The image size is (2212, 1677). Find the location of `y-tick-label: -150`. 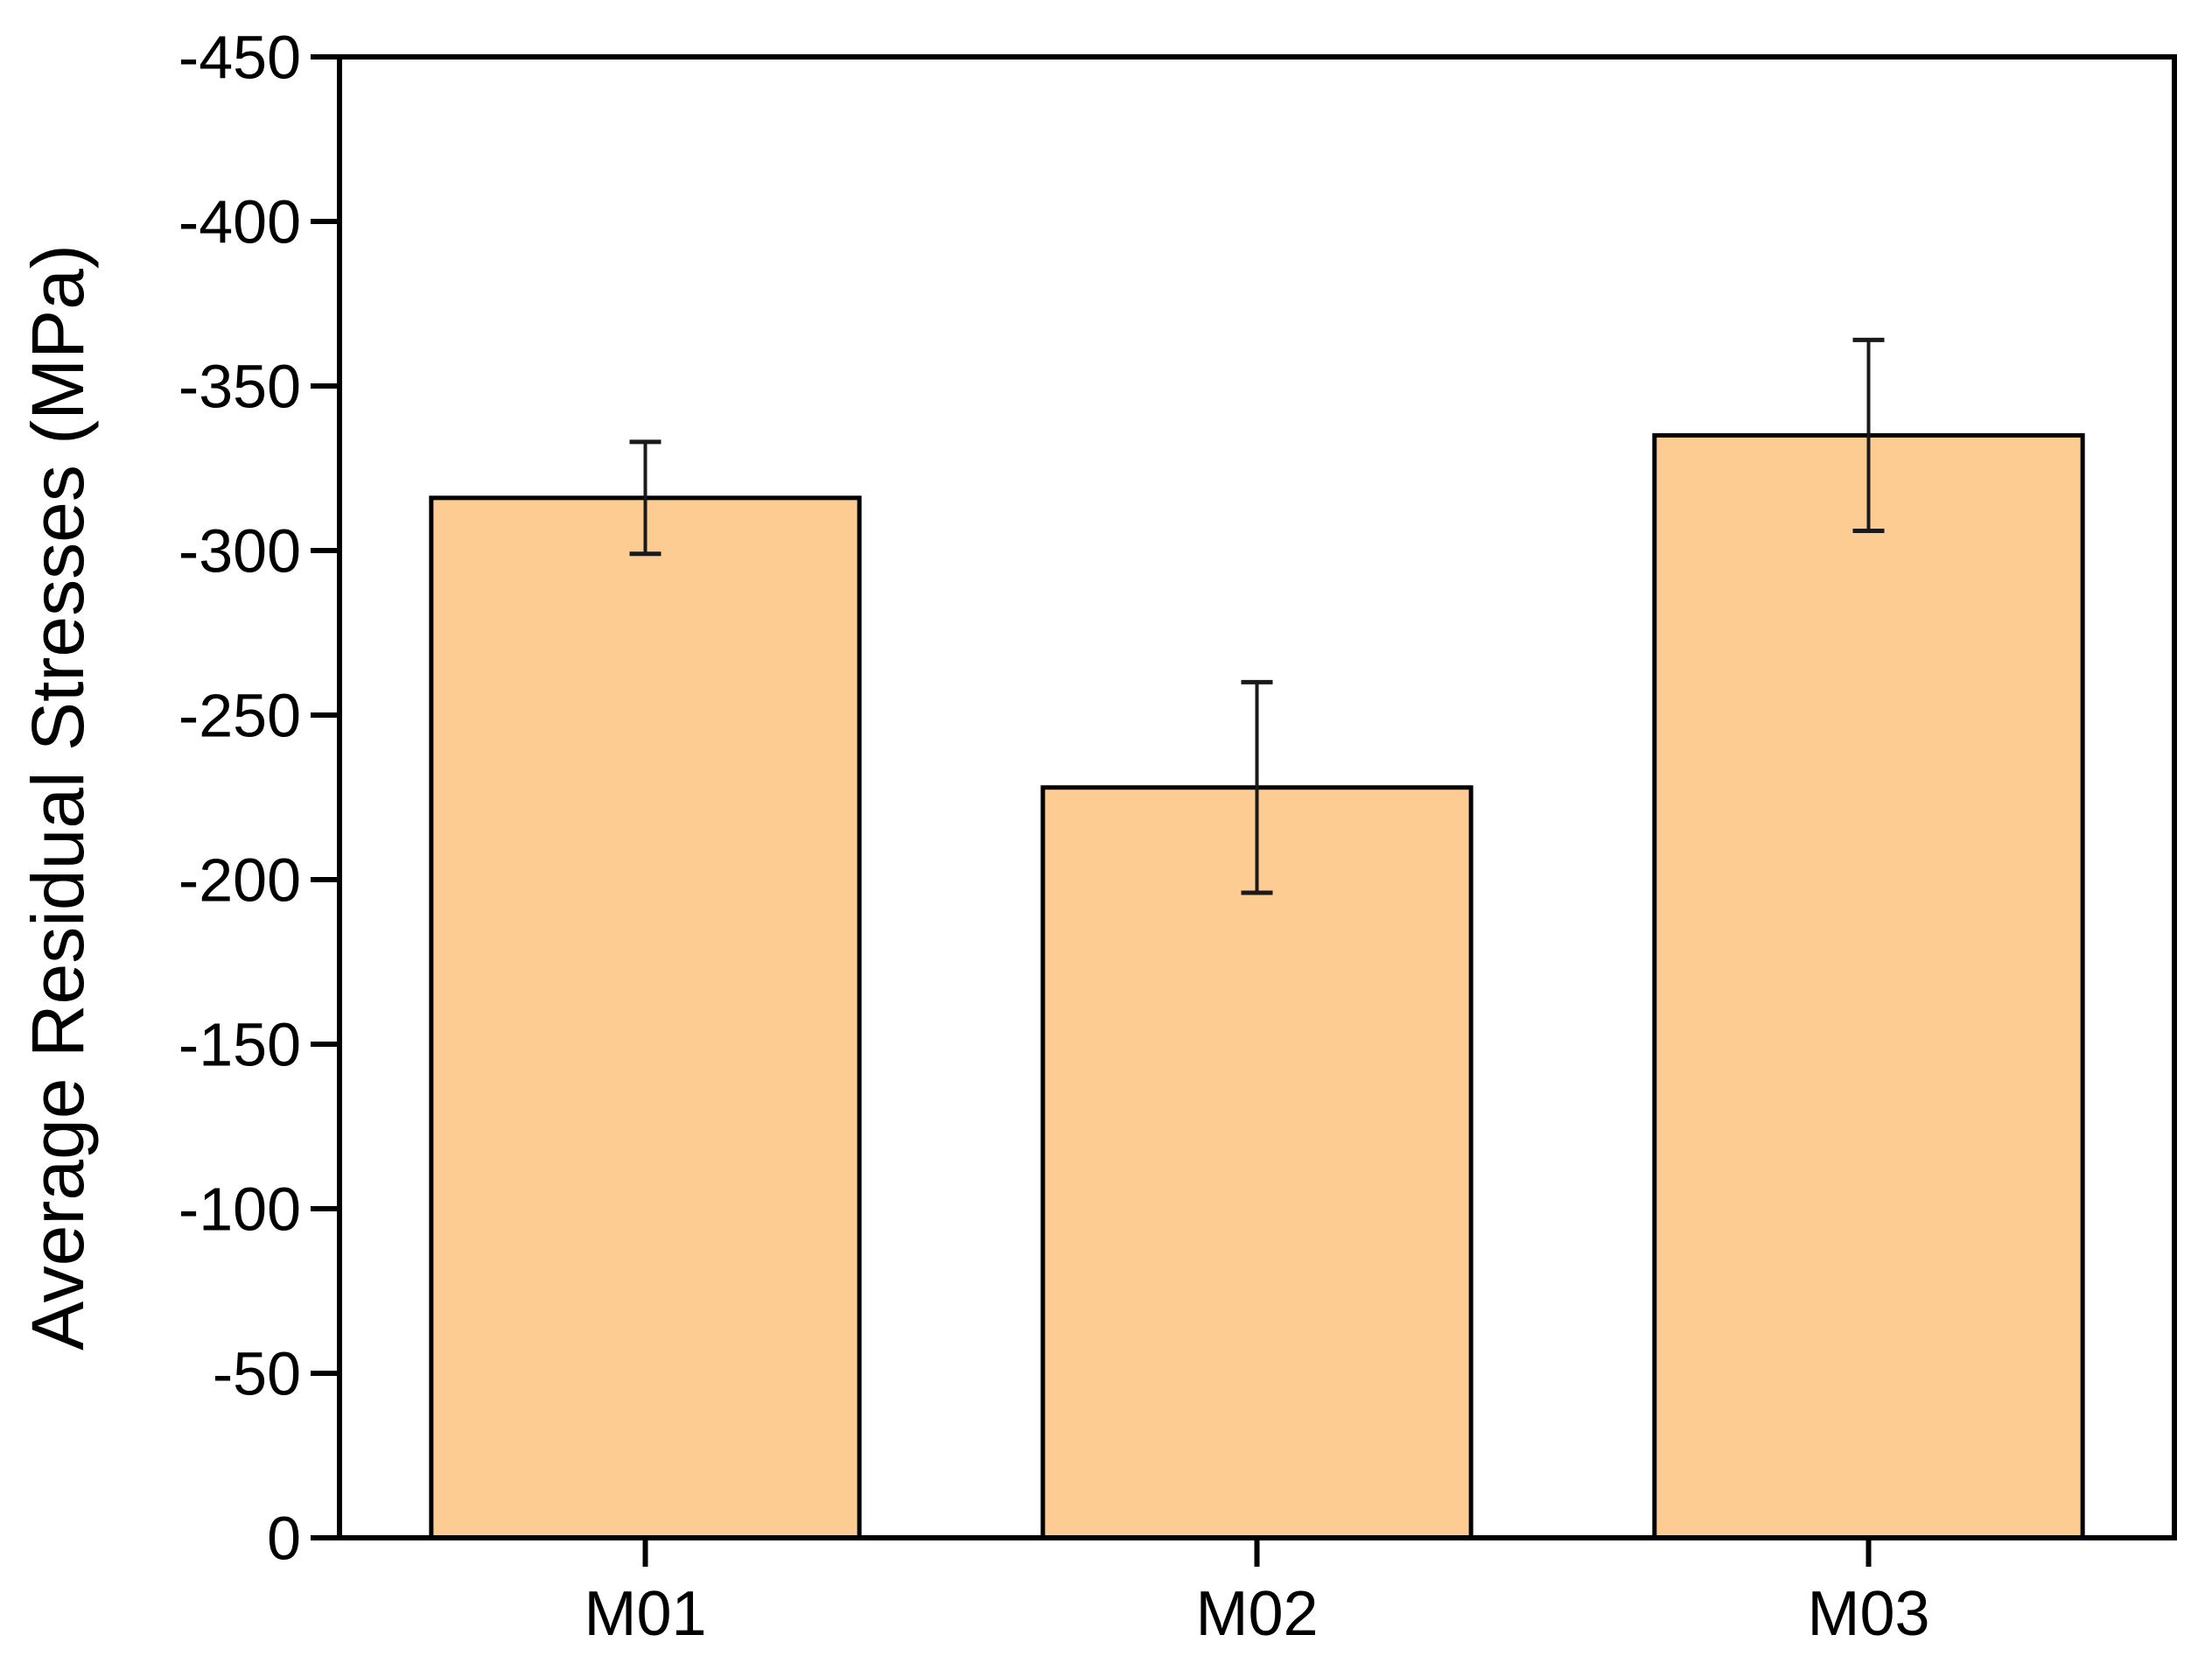

y-tick-label: -150 is located at coordinates (239, 1045).